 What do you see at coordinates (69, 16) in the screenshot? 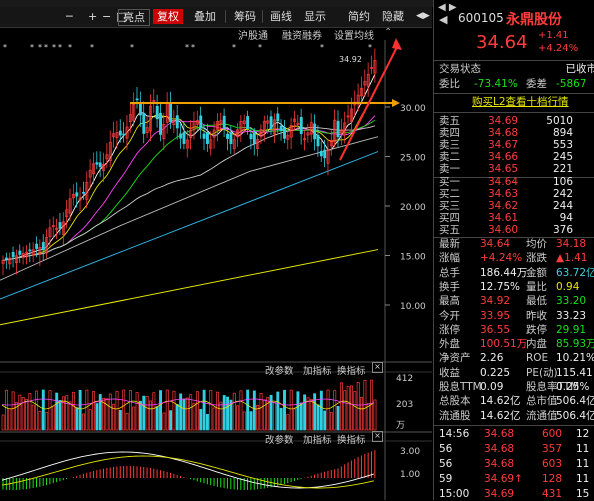
I see `minimize-button: ─` at bounding box center [69, 16].